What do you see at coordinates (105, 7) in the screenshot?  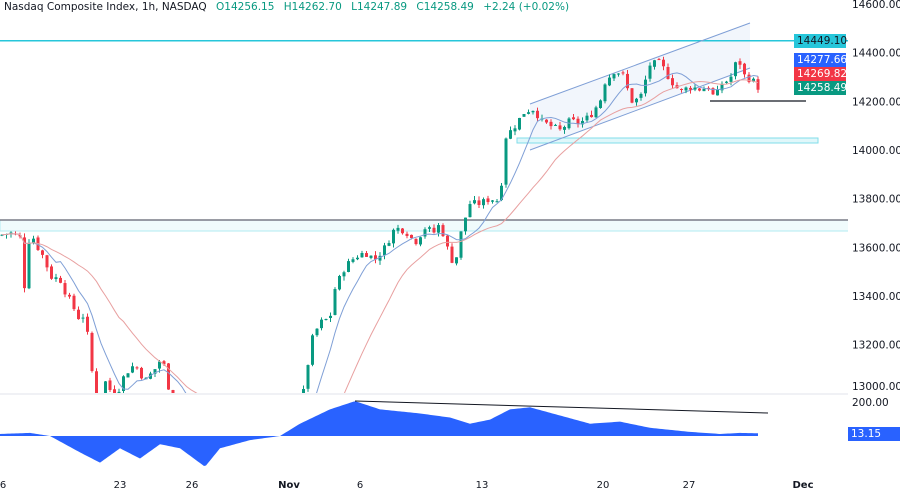 I see `symbol-title: Nasdaq Composite Index, 1h, NASDAQ` at bounding box center [105, 7].